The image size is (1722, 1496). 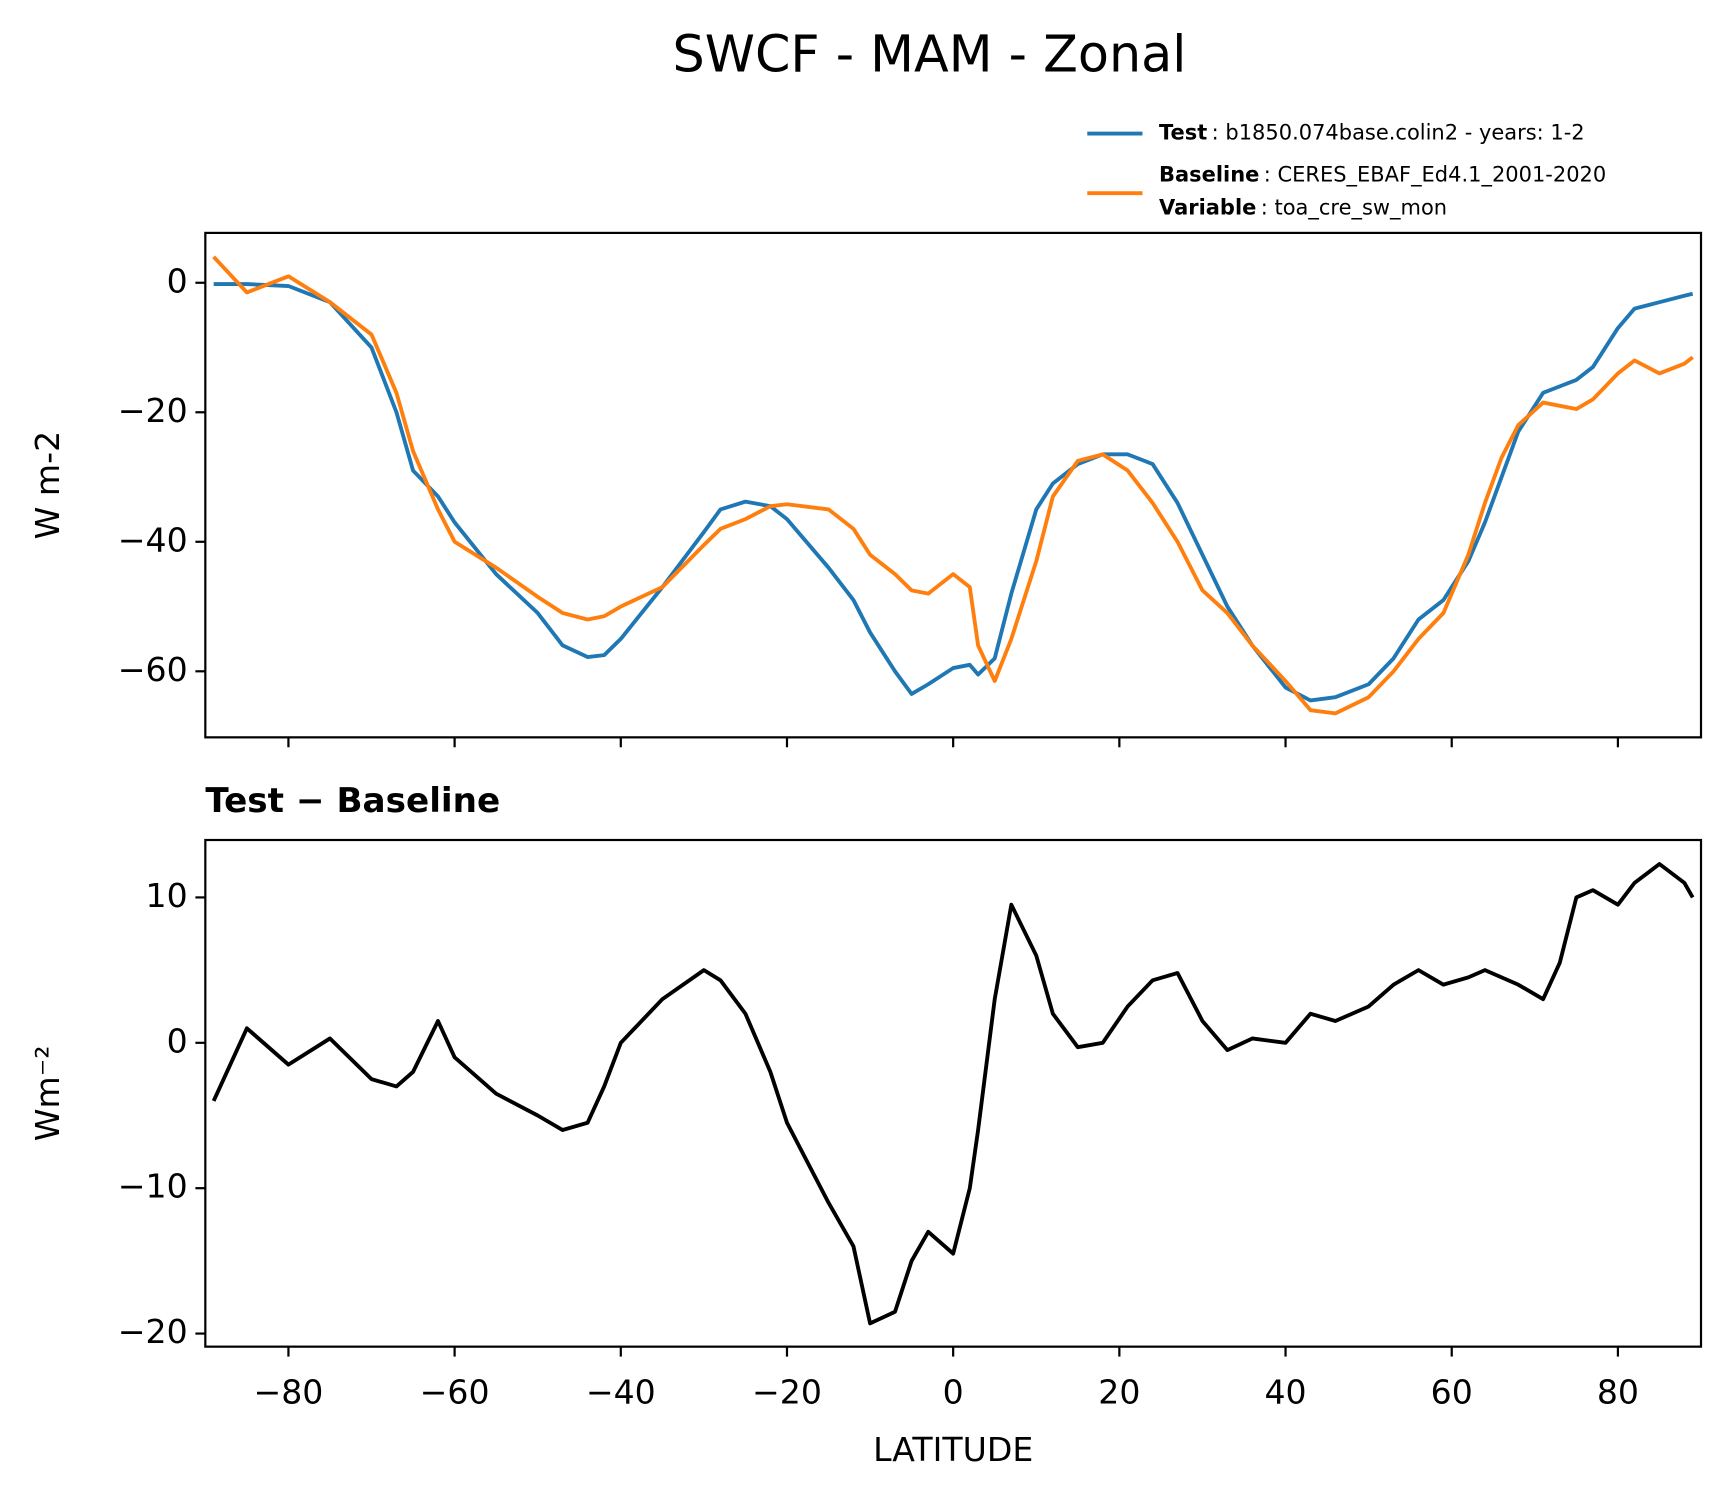 I want to click on x-axis-label: LATITUDE, so click(x=953, y=1449).